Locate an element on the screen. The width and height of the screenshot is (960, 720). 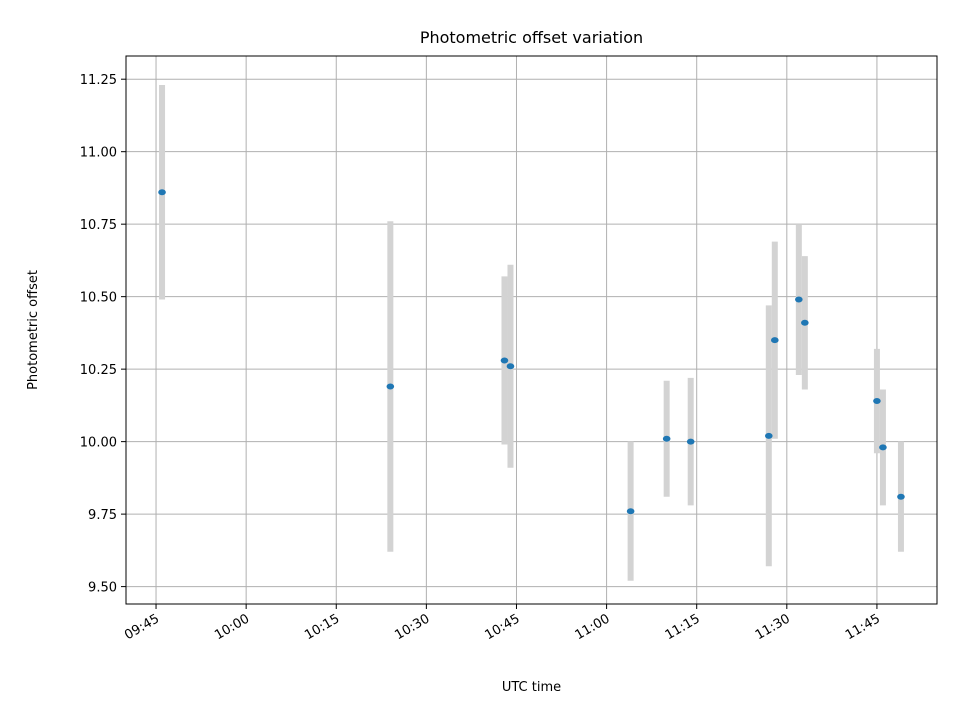
y-tick-label: 10.25 is located at coordinates (98, 370).